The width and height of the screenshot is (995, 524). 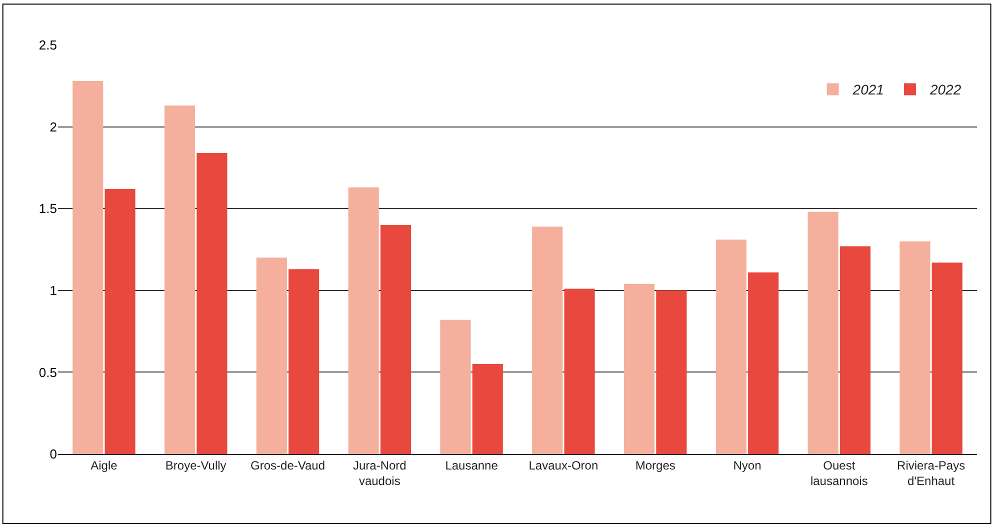 What do you see at coordinates (839, 473) in the screenshot?
I see `x-tick-label: Ouest lausannois` at bounding box center [839, 473].